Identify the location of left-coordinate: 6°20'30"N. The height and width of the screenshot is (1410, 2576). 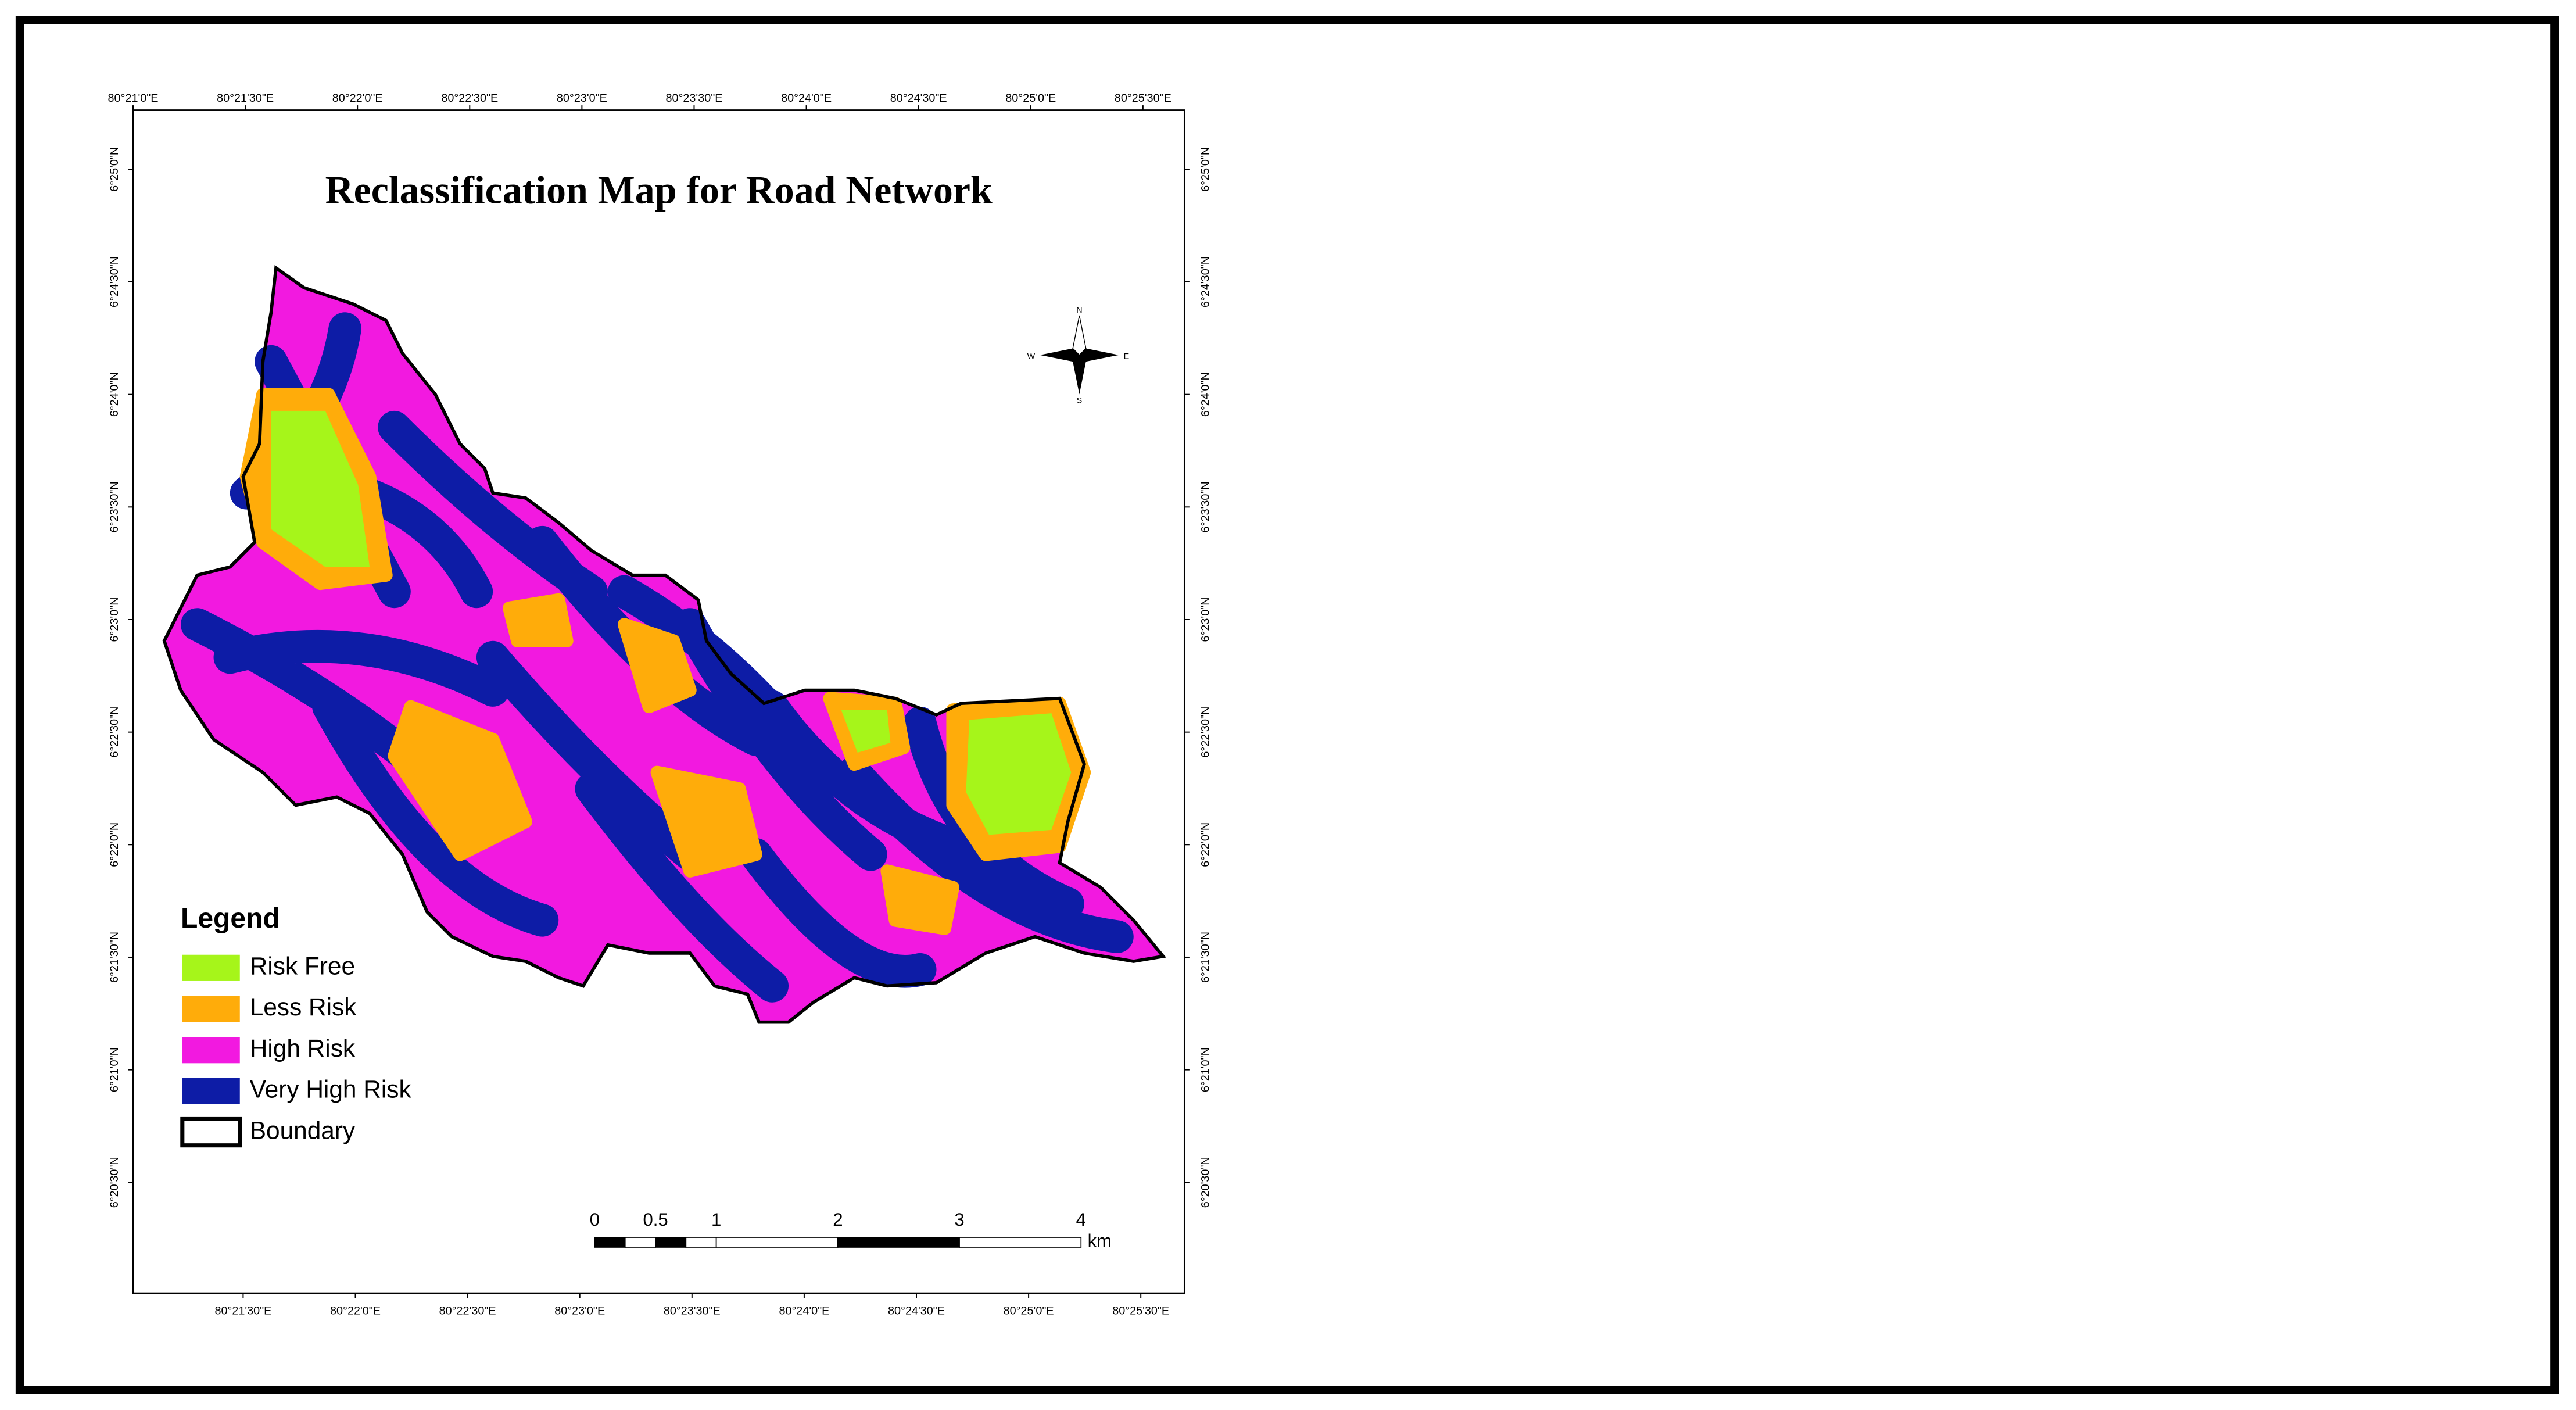
(114, 1182).